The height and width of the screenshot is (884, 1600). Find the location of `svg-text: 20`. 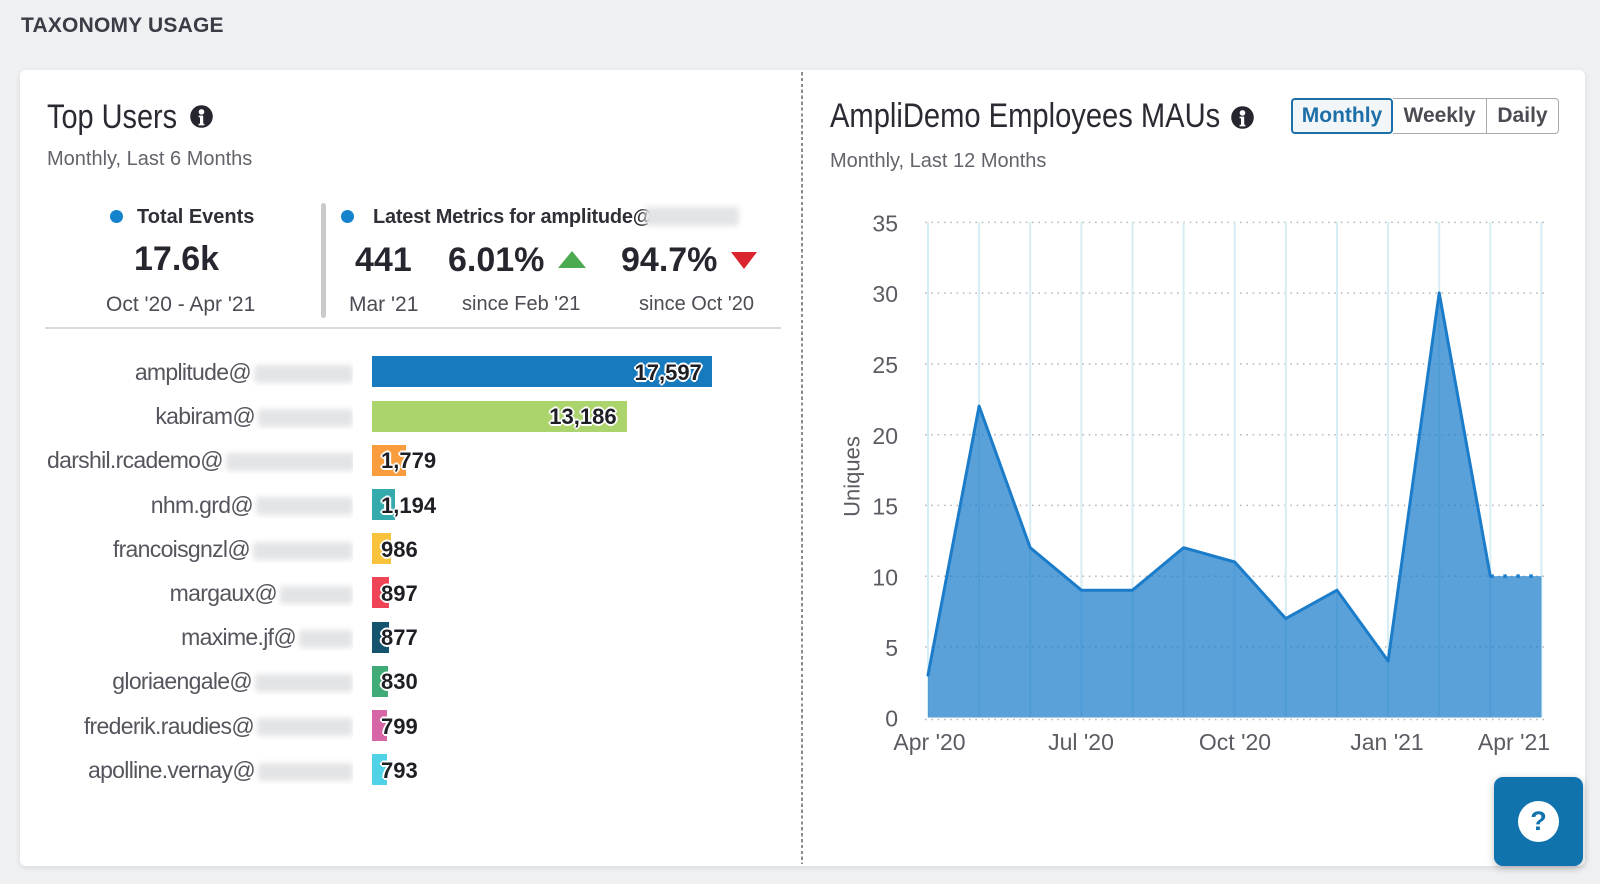

svg-text: 20 is located at coordinates (885, 436).